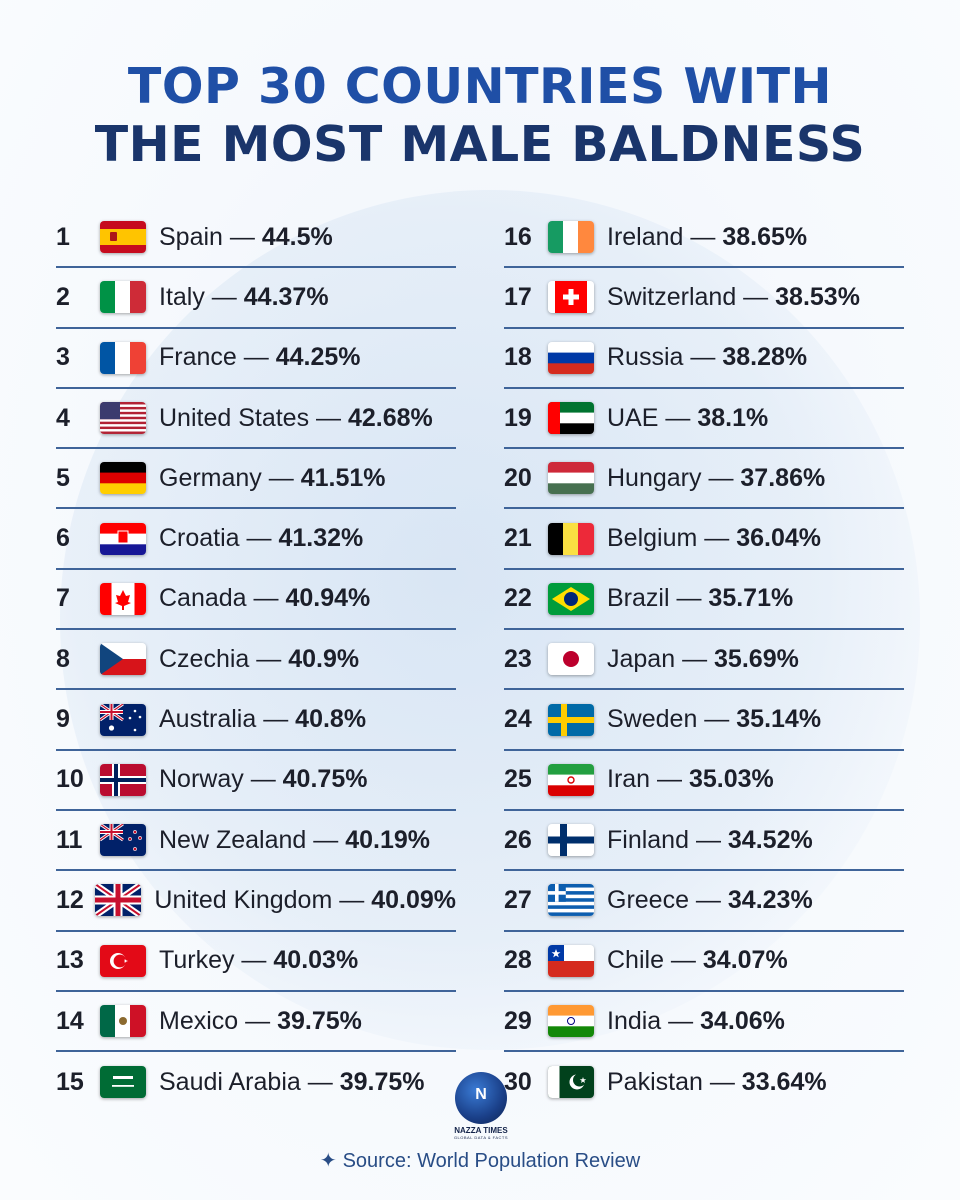 The image size is (960, 1200). I want to click on rank-number: 15, so click(70, 1081).